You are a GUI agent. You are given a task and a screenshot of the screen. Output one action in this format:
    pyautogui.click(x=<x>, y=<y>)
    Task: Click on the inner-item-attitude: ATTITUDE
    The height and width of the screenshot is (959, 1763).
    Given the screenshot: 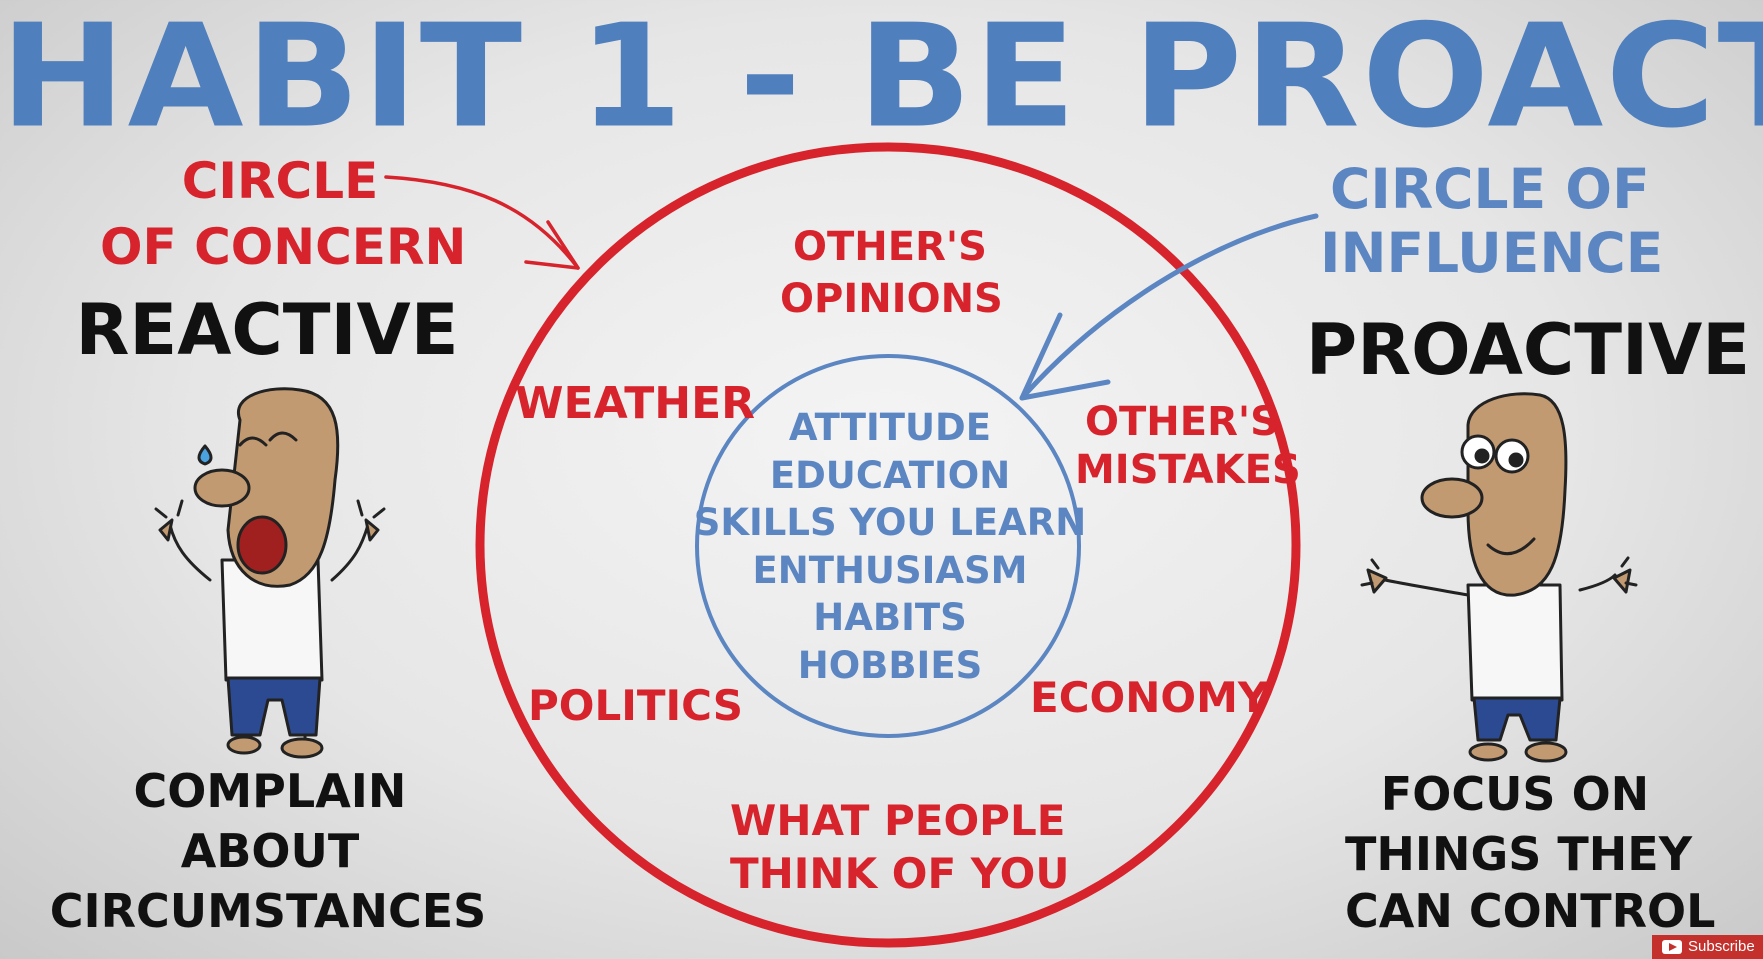 What is the action you would take?
    pyautogui.click(x=890, y=427)
    